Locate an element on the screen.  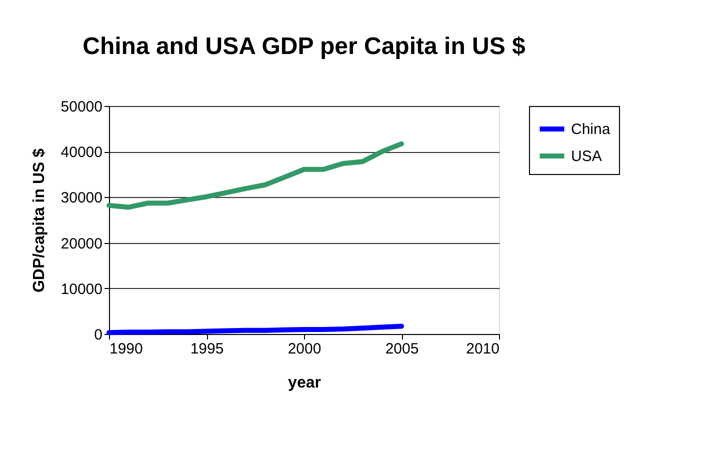
y-tick-label: 30000 is located at coordinates (81, 198).